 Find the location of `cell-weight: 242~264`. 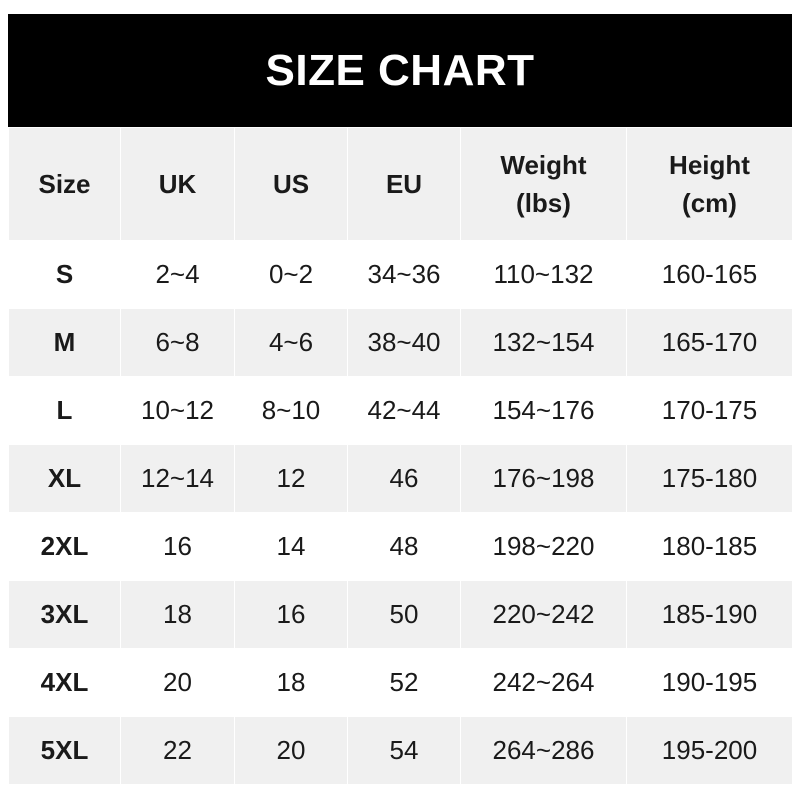

cell-weight: 242~264 is located at coordinates (543, 682).